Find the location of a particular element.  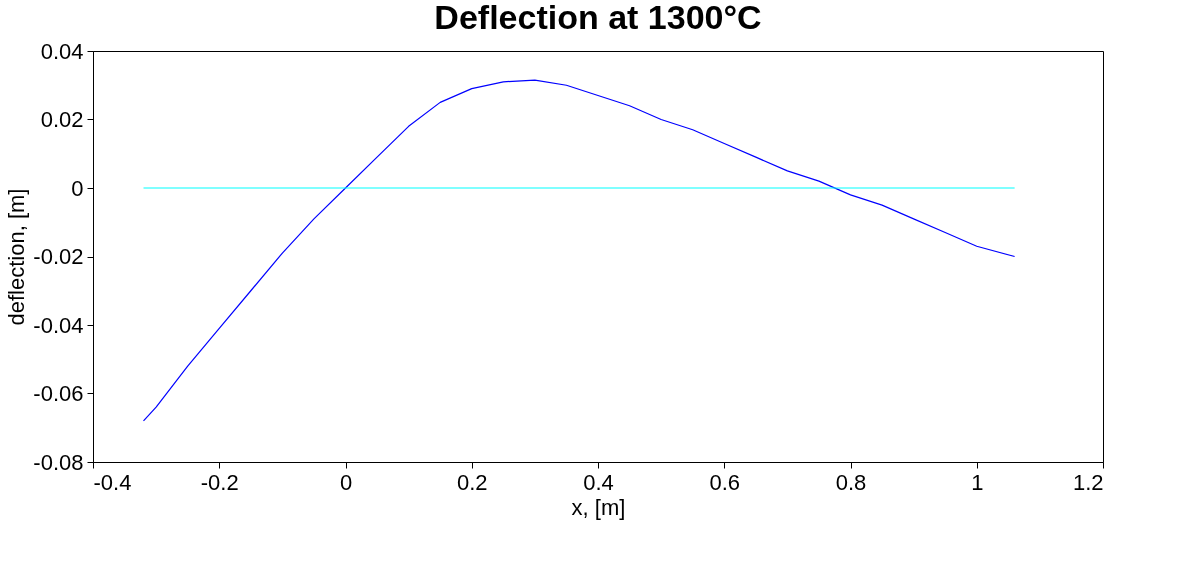

y-tick-label: 0.02 is located at coordinates (62, 119).